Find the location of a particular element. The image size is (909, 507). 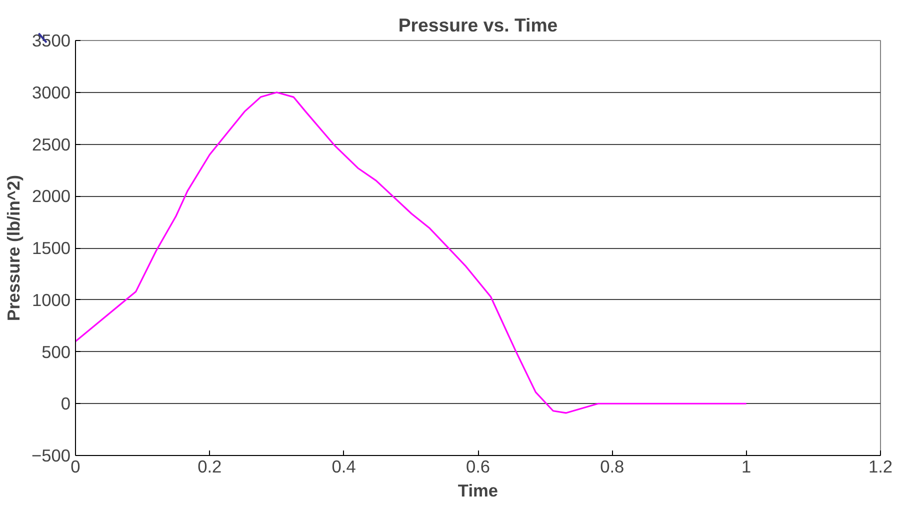

y-tick-label: 2500 is located at coordinates (51, 144).